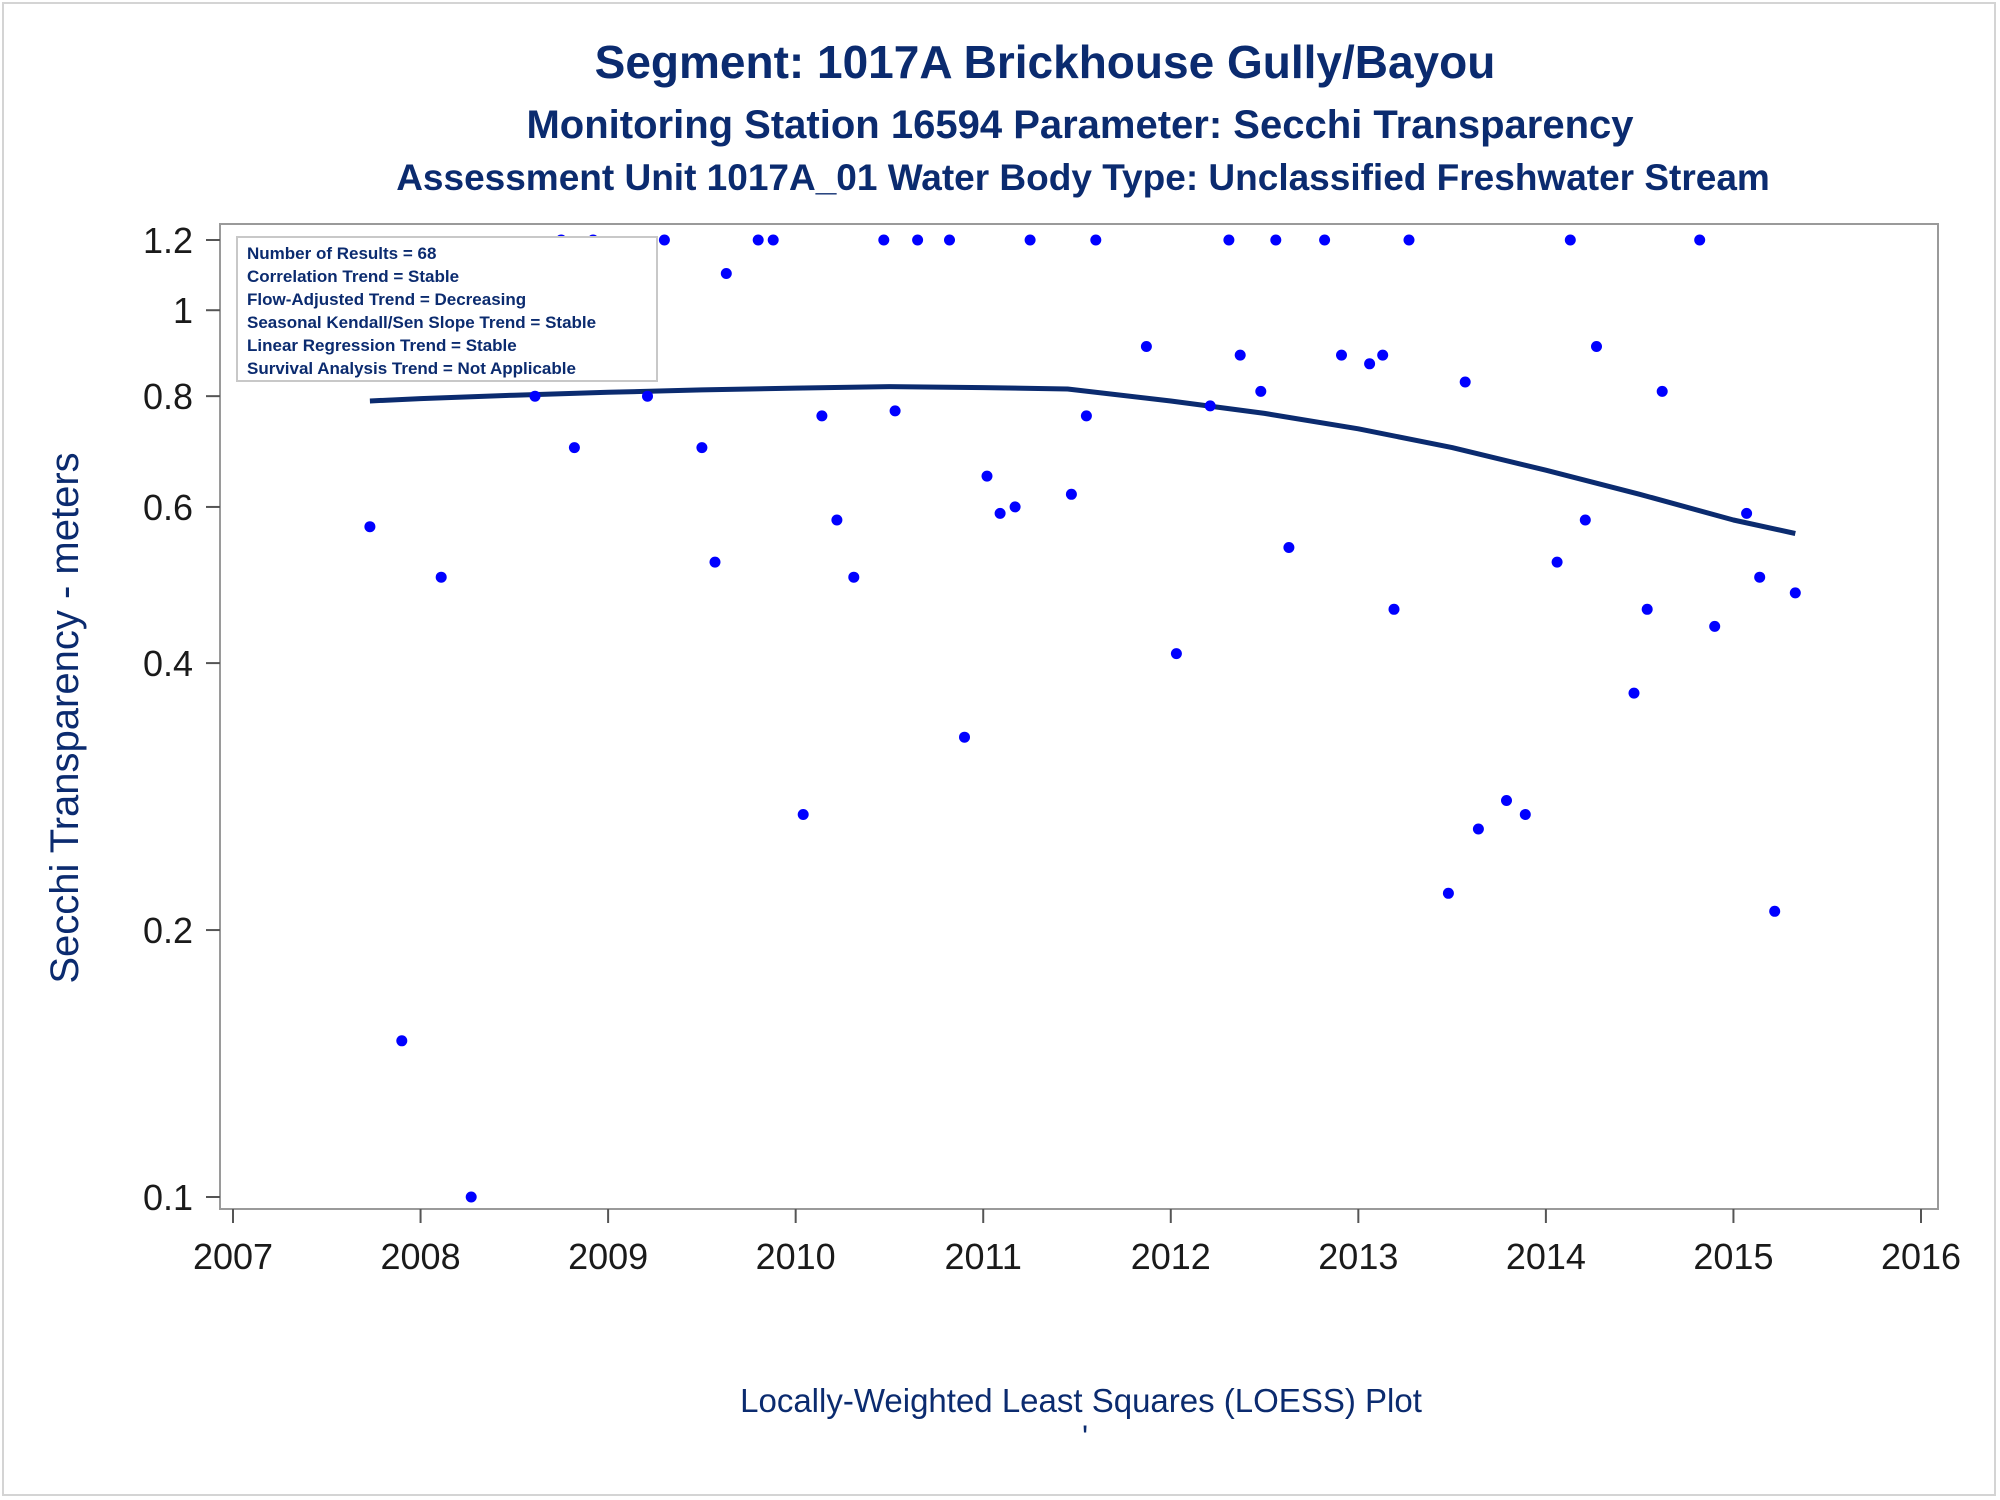 This screenshot has width=2000, height=1500. Describe the element at coordinates (1045, 62) in the screenshot. I see `chart-title: Segment: 1017A Brickhouse Gully/Bayou` at that location.